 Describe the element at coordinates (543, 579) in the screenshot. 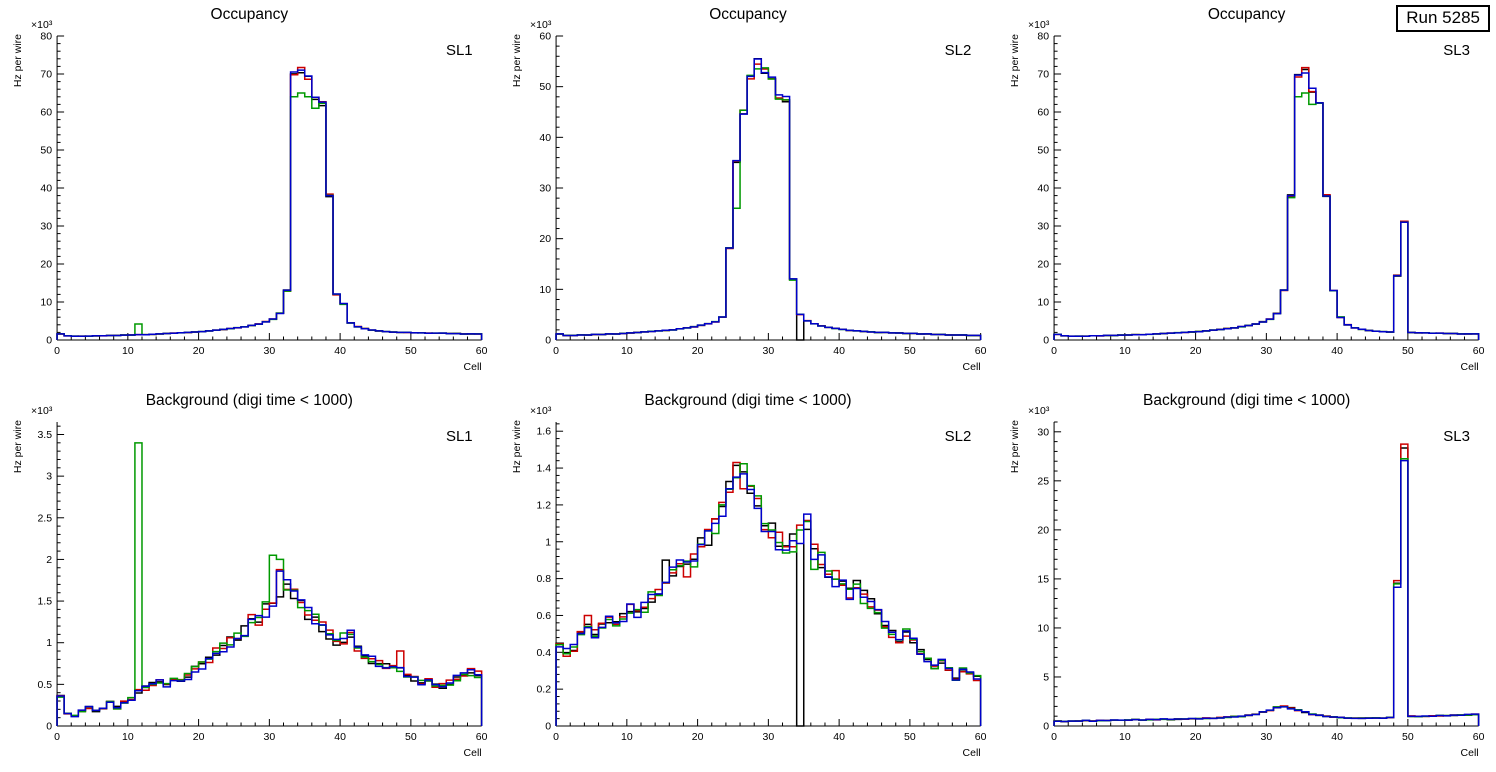

I see `svg-text: 0.8` at that location.